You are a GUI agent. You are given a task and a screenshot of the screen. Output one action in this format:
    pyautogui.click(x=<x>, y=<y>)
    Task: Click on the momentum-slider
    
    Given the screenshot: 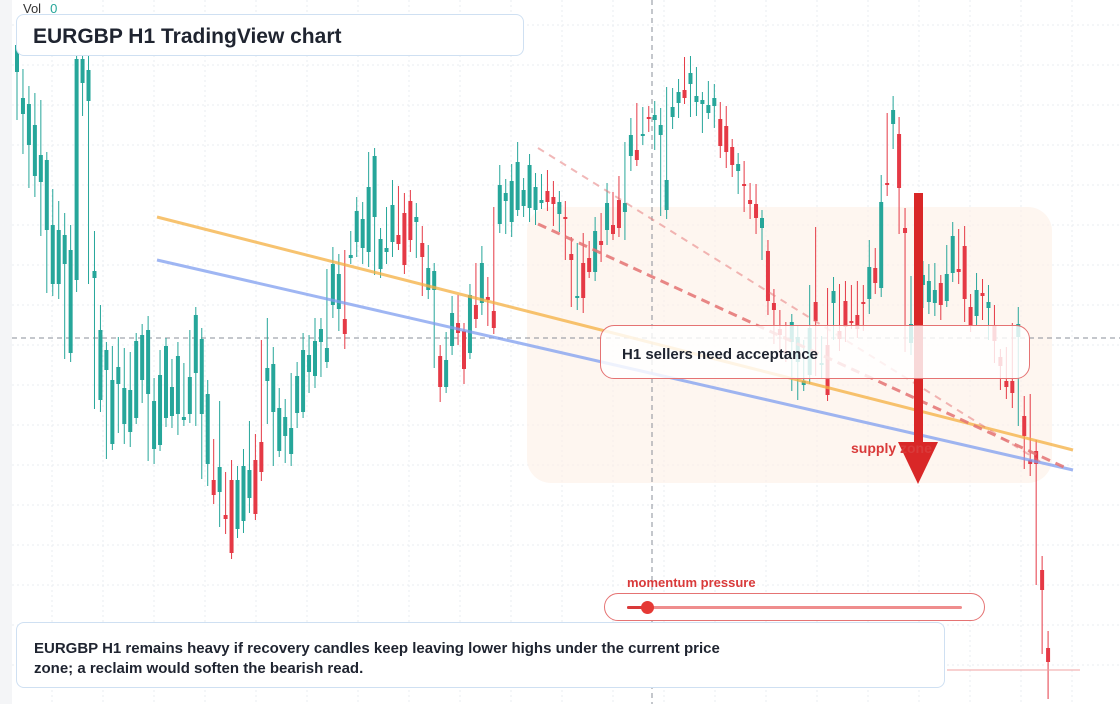 What is the action you would take?
    pyautogui.click(x=794, y=607)
    